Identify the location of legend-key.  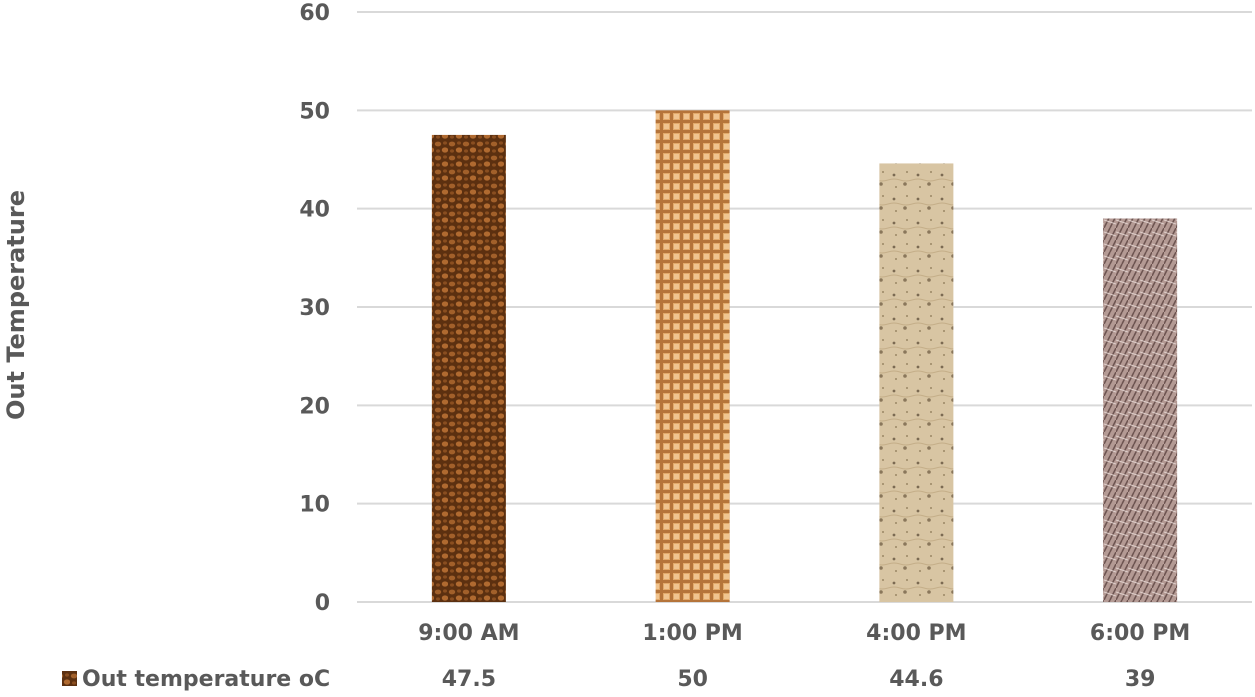
(69, 678).